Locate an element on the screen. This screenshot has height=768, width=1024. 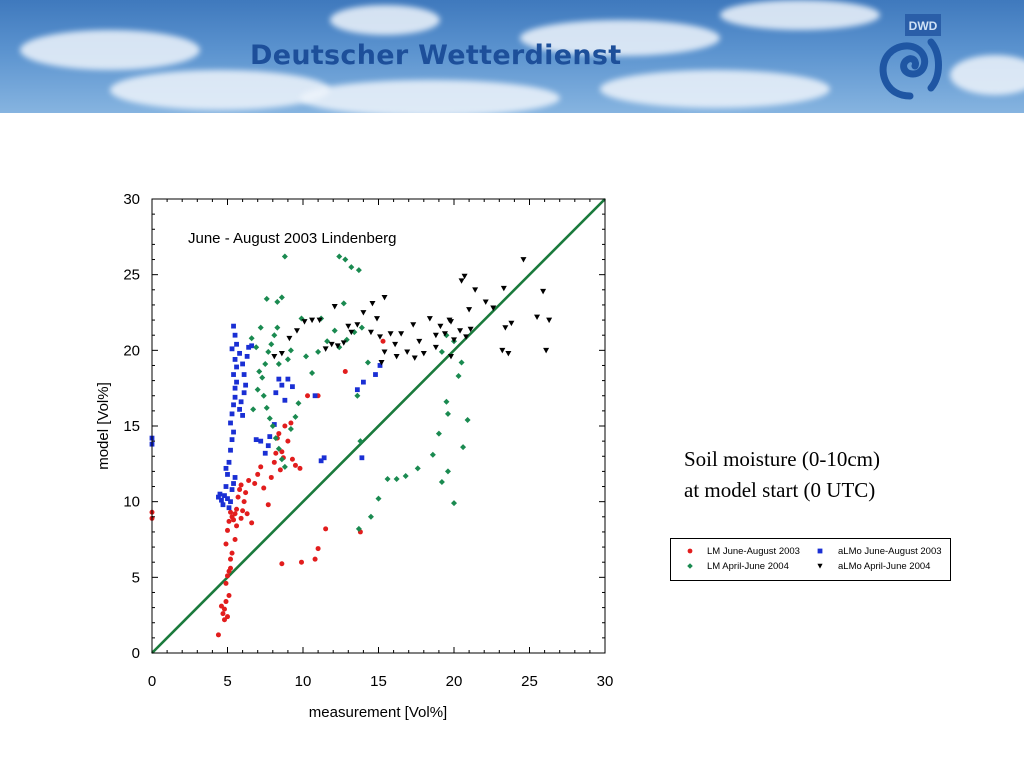
legend-label-lm-jja-2003: LM June-August 2003 is located at coordinates (753, 551).